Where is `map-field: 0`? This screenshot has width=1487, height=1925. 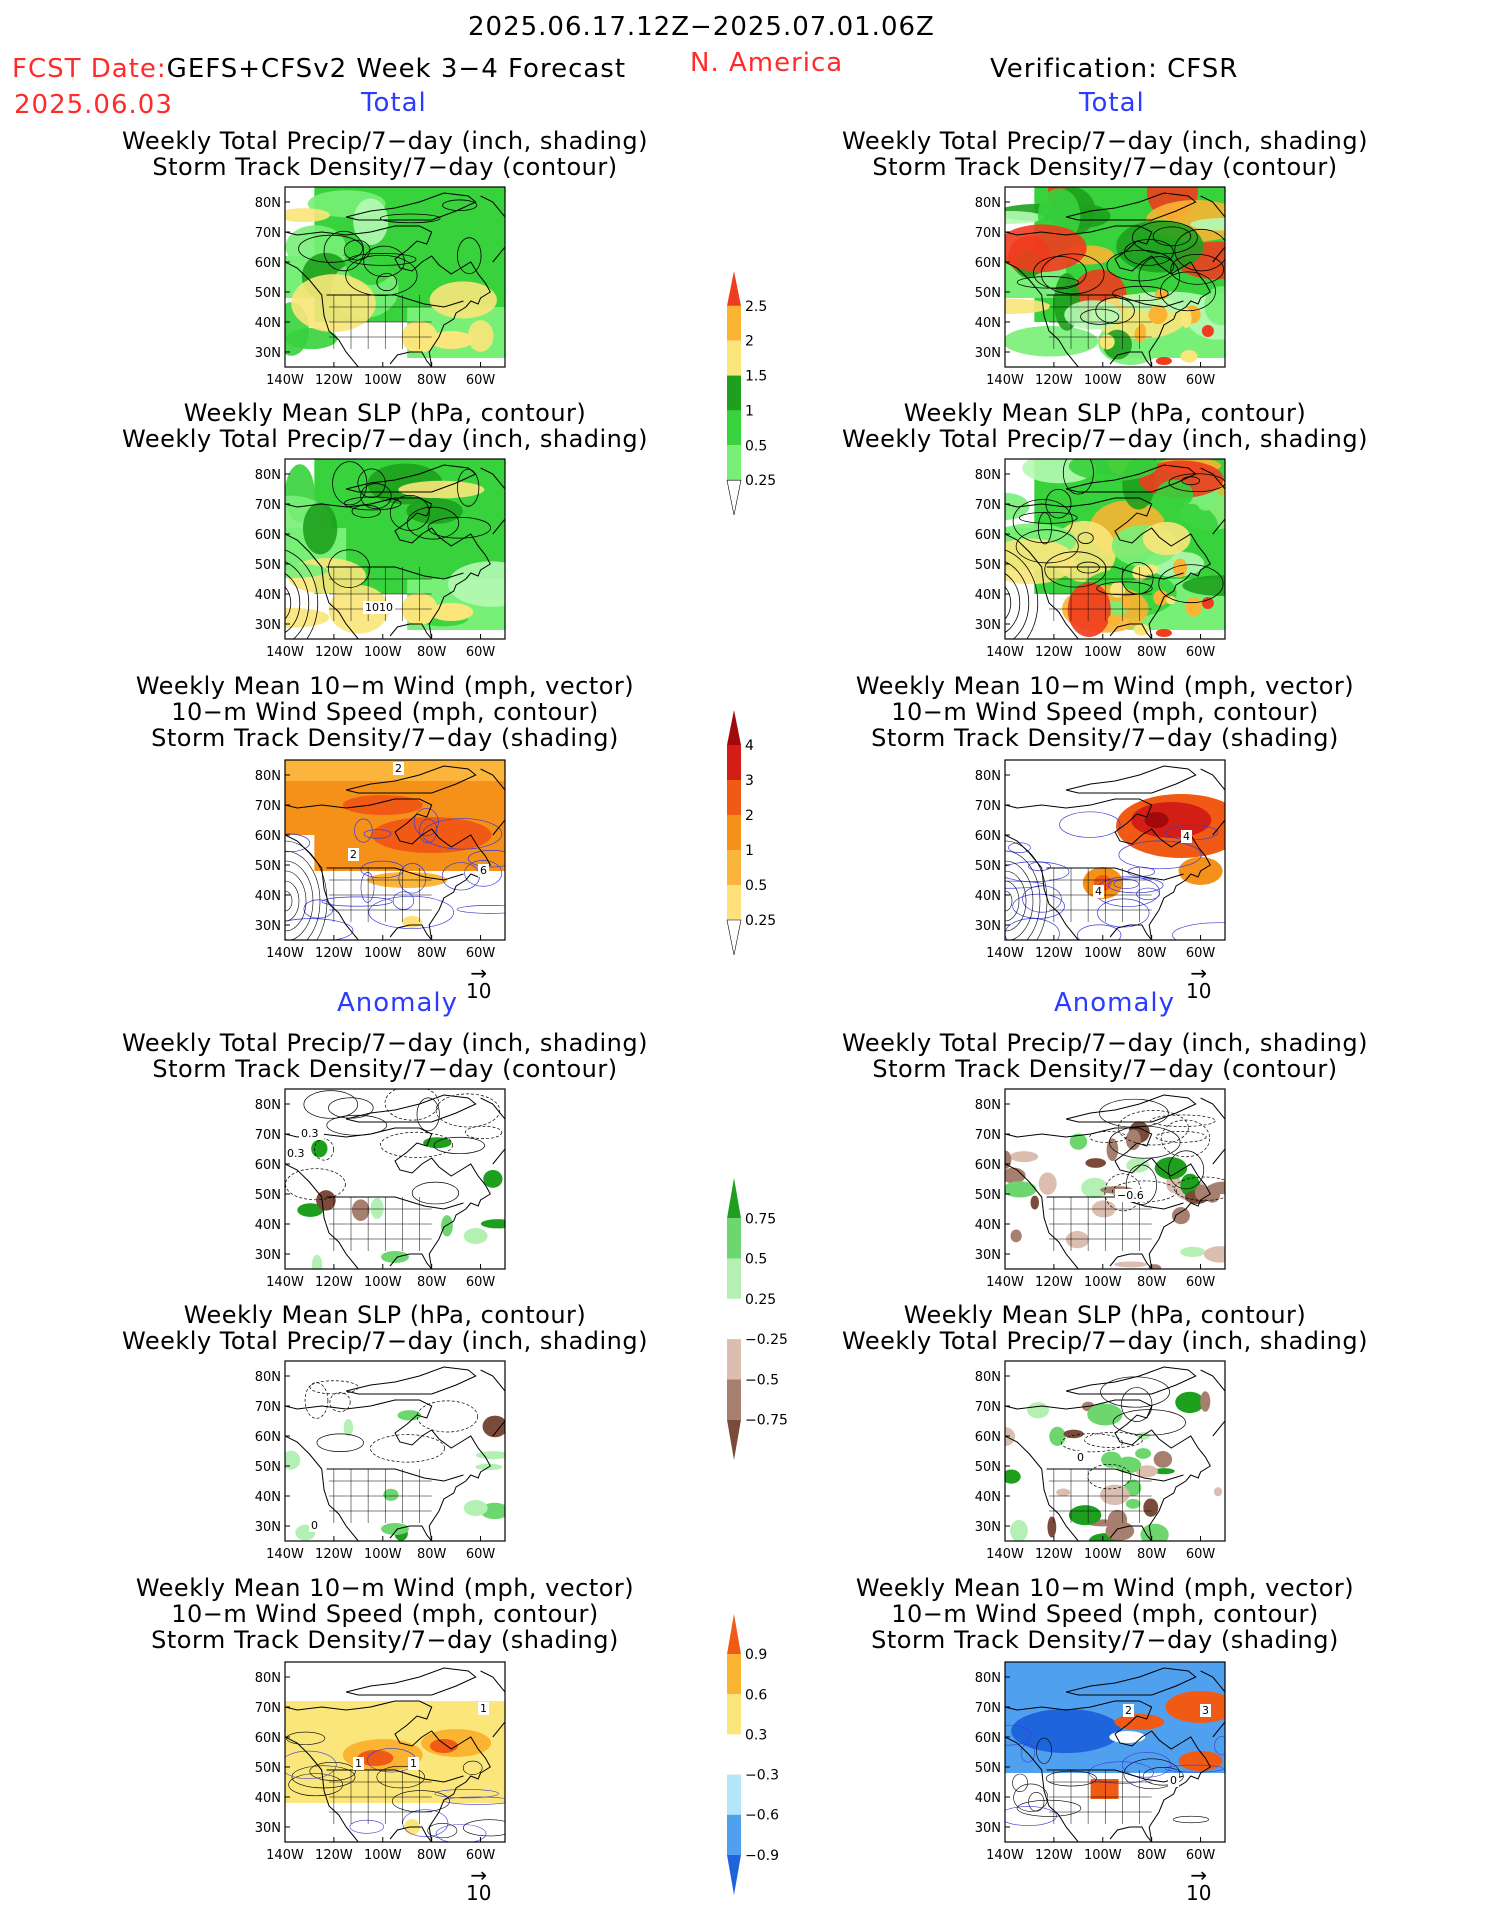 map-field: 0 is located at coordinates (1115, 1451).